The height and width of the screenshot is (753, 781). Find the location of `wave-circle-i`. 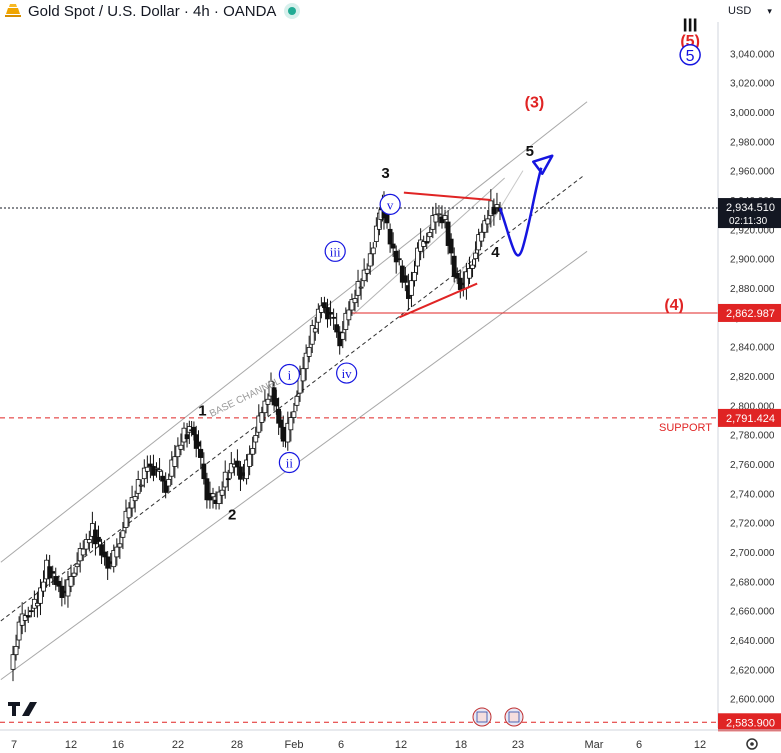

wave-circle-i is located at coordinates (289, 374).